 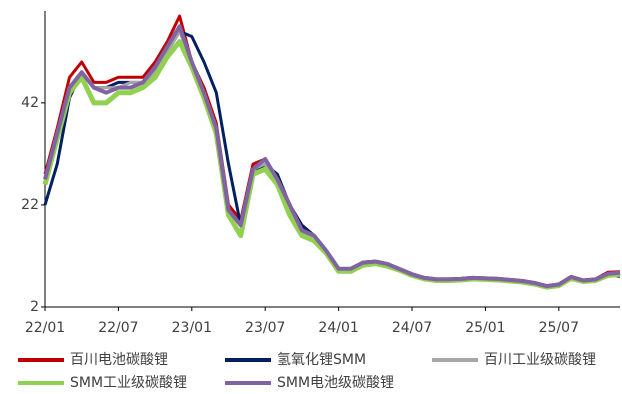 What do you see at coordinates (30, 103) in the screenshot?
I see `y-tick-label: 42` at bounding box center [30, 103].